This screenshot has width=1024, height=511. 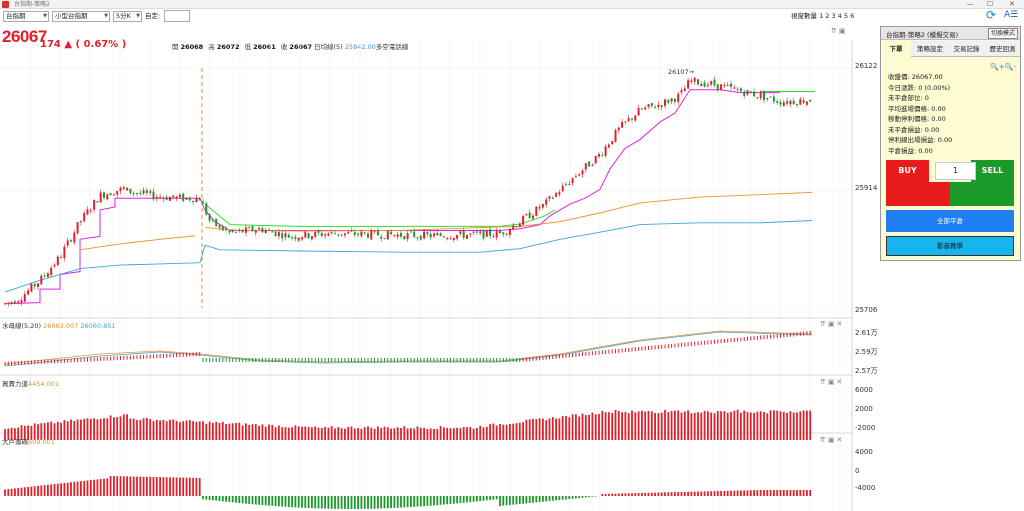 I want to click on switch-mode-button: 切換模式, so click(x=1003, y=33).